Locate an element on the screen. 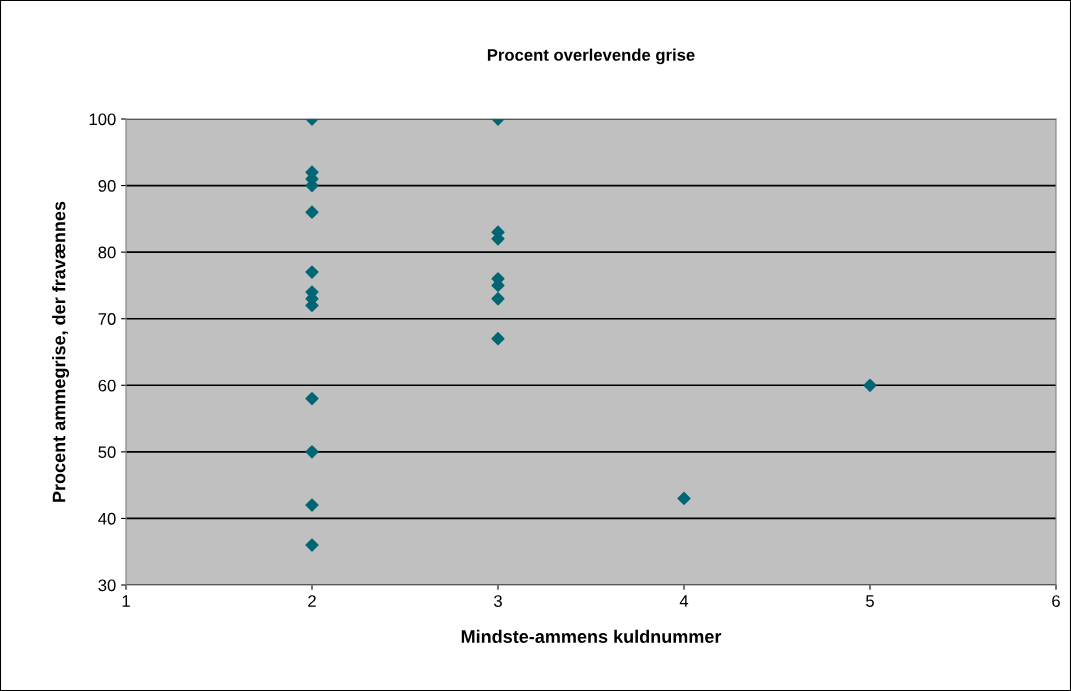  y-tick-label: 60 is located at coordinates (107, 385).